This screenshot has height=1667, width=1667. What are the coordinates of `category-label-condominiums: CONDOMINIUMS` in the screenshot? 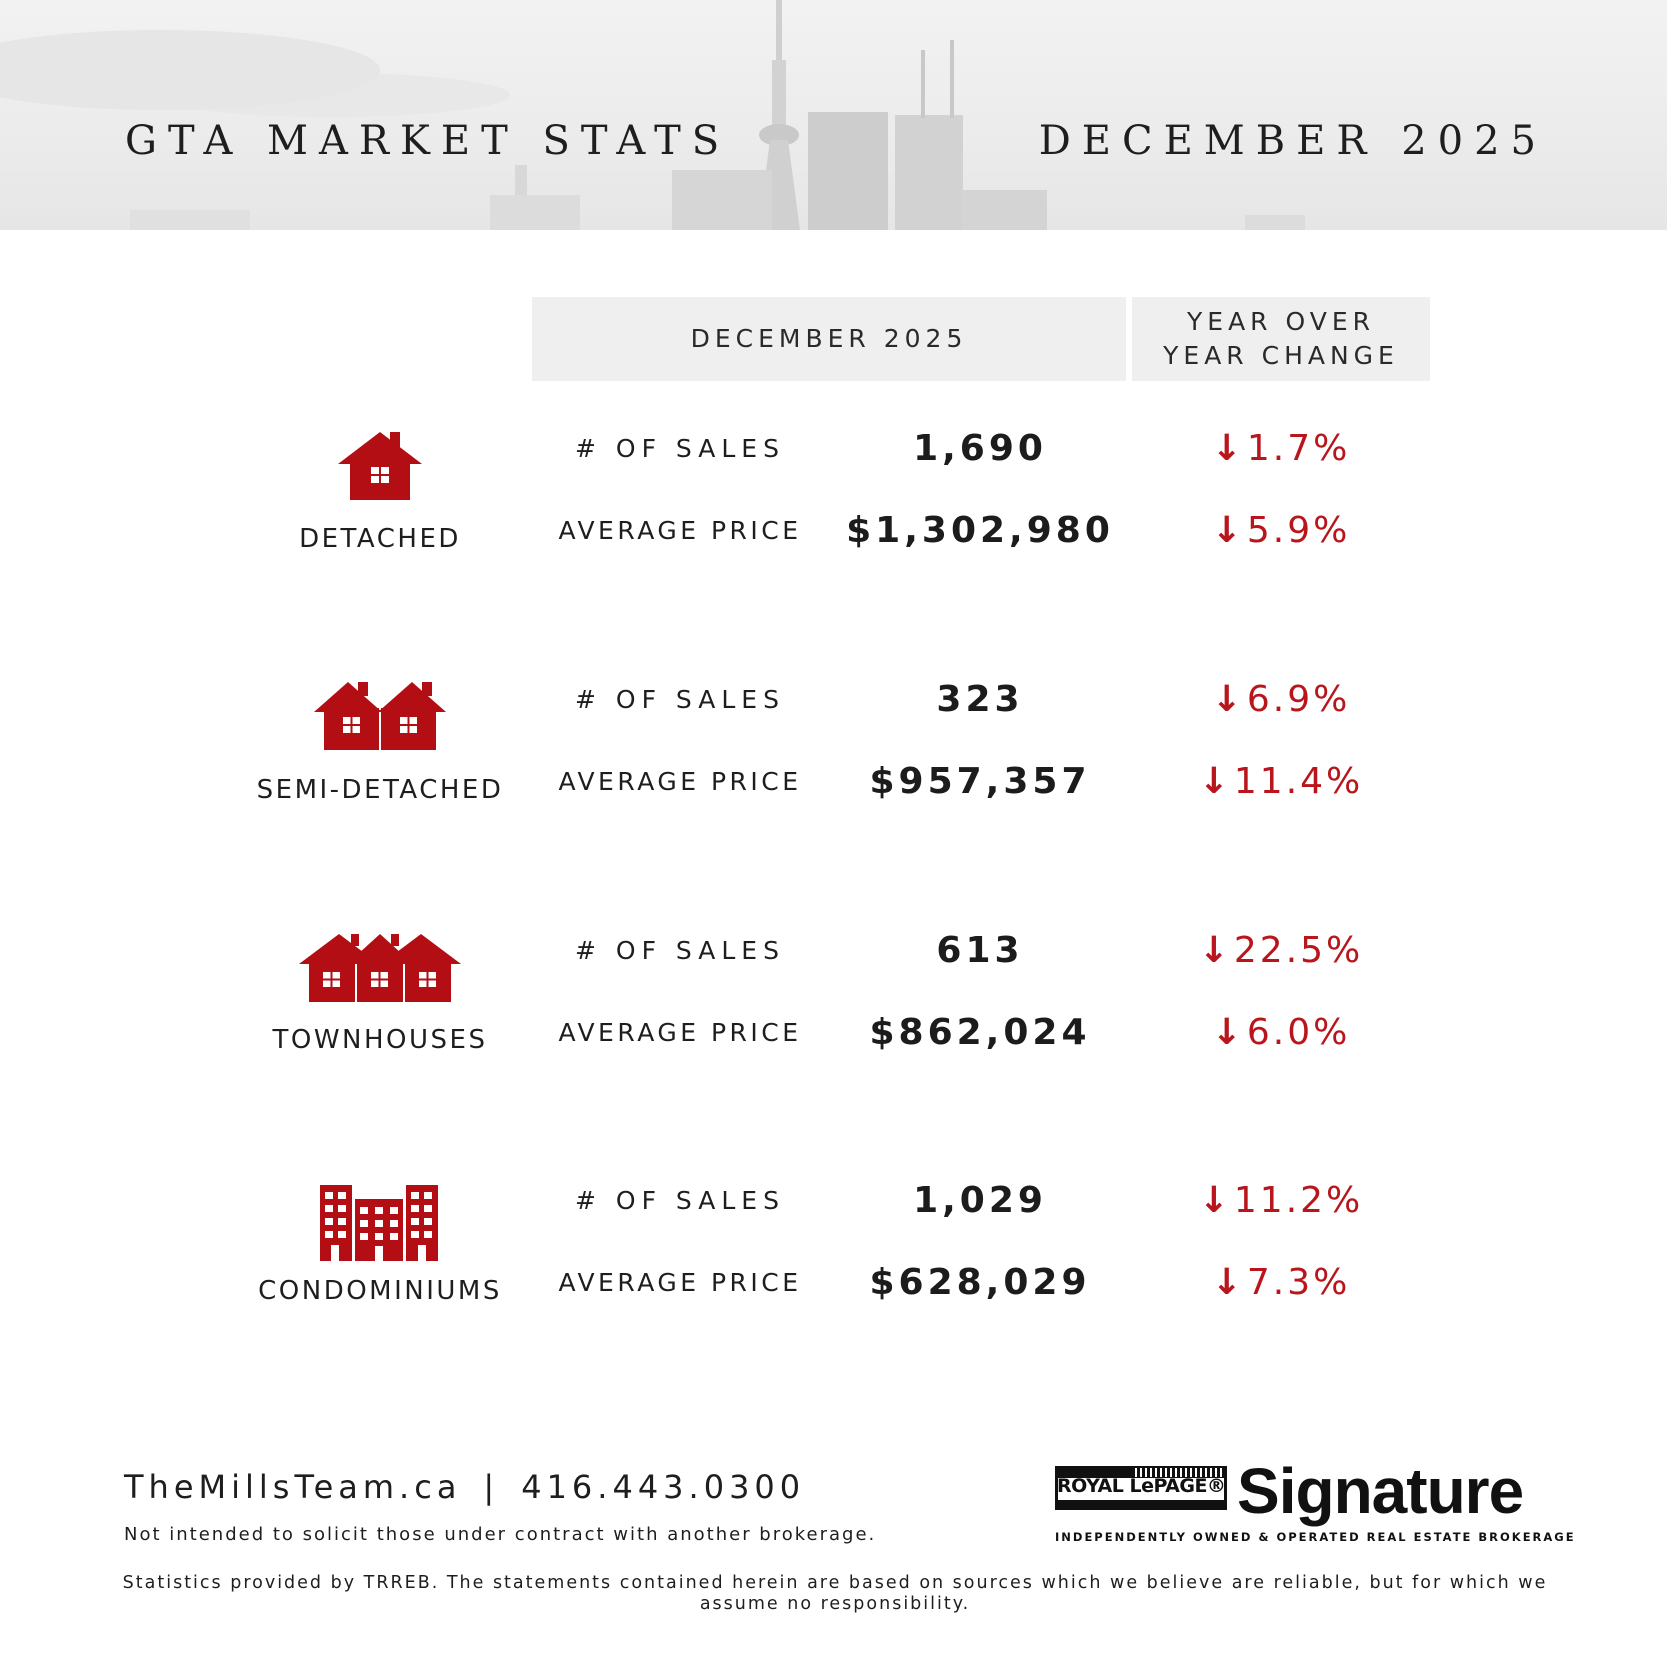 It's located at (380, 1291).